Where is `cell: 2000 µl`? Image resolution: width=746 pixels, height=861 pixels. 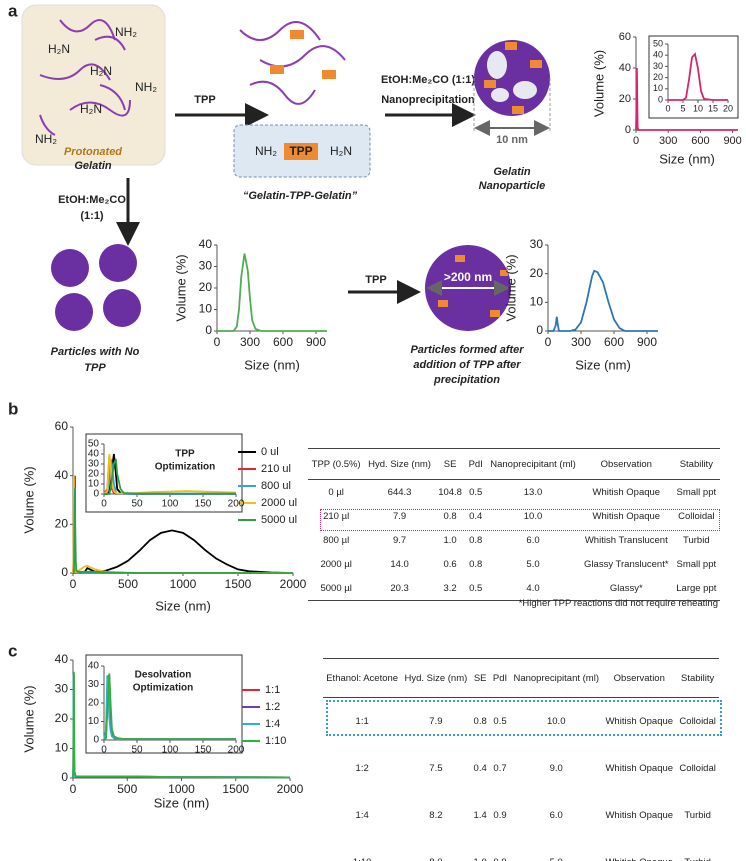 cell: 2000 µl is located at coordinates (336, 564).